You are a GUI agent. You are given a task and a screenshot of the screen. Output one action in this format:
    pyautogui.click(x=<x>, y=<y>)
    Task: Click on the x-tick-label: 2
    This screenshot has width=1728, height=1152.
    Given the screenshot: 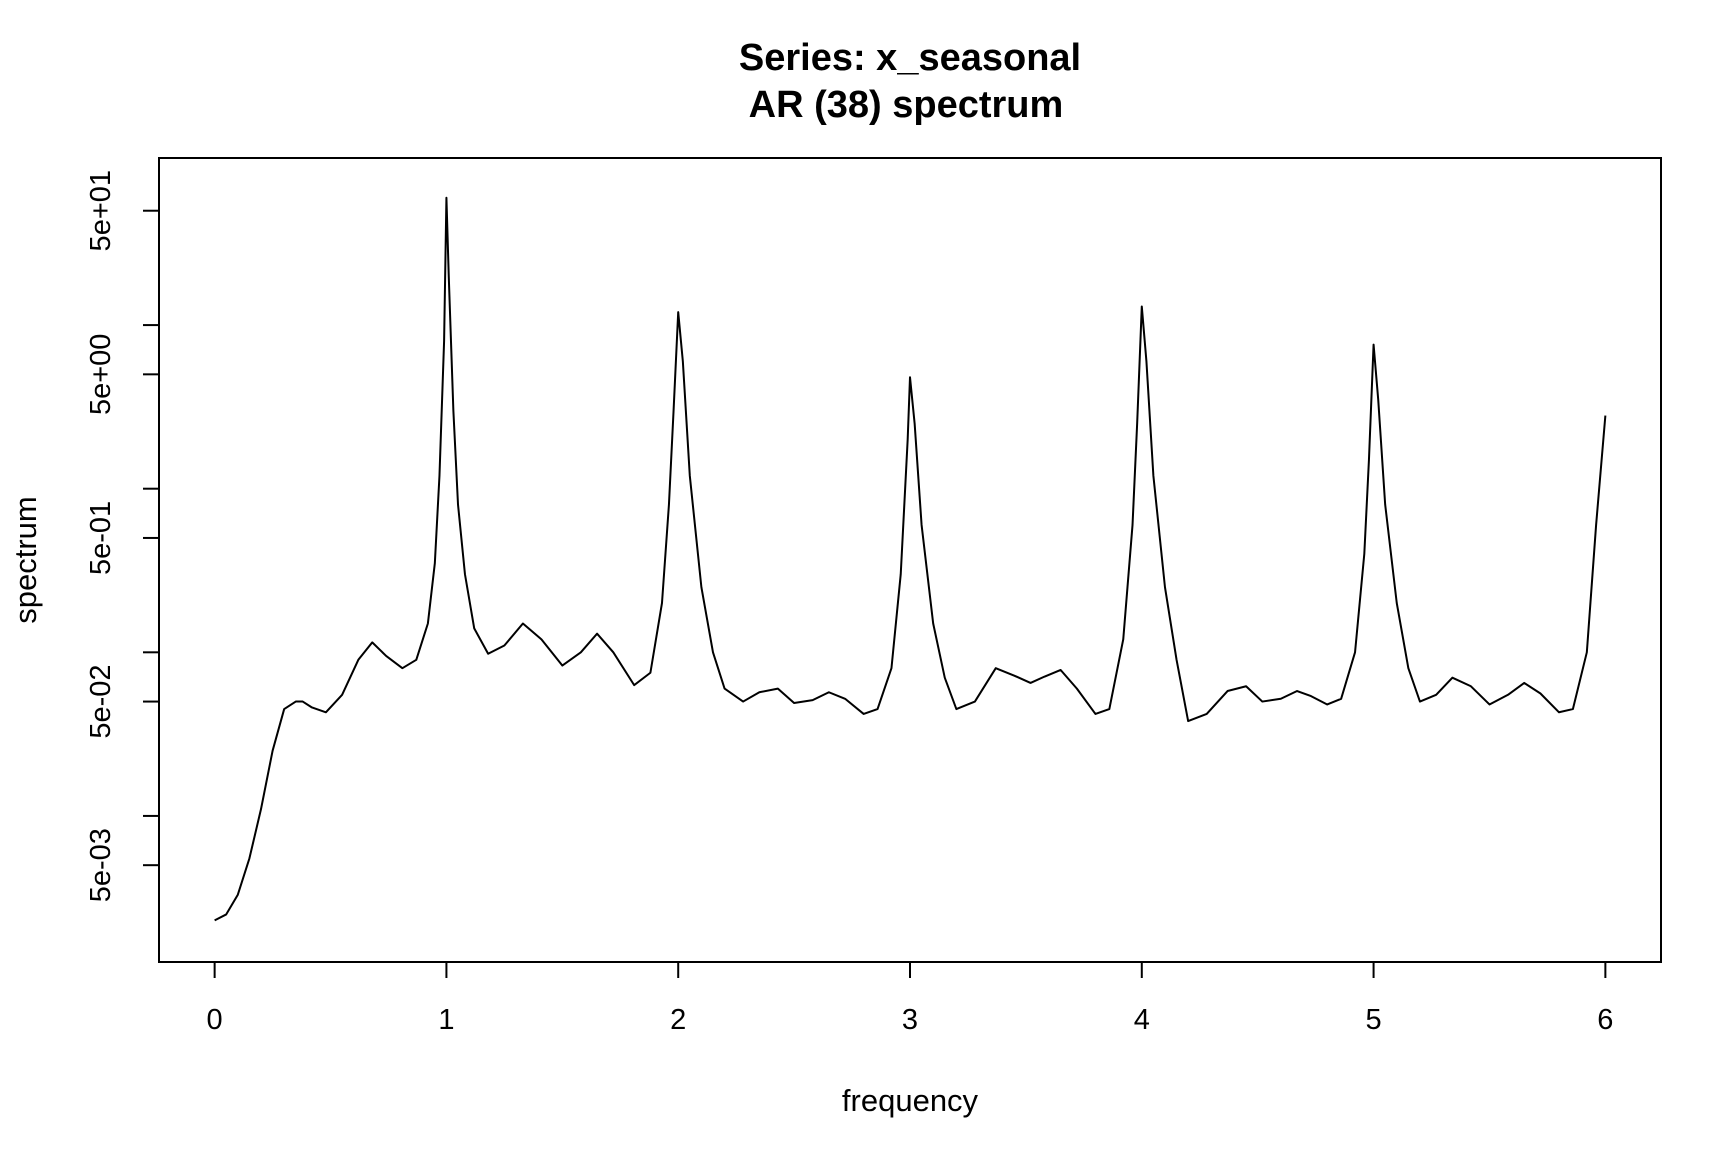 What is the action you would take?
    pyautogui.click(x=678, y=1020)
    